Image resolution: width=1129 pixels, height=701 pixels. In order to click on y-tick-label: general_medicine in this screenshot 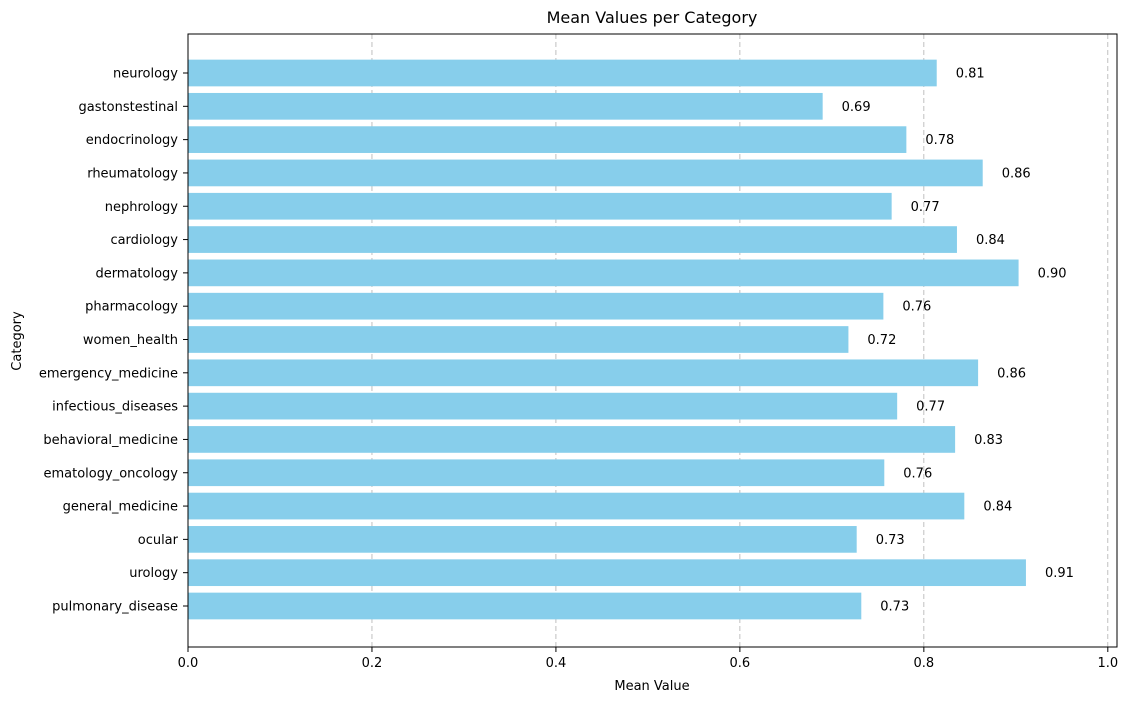, I will do `click(120, 507)`.